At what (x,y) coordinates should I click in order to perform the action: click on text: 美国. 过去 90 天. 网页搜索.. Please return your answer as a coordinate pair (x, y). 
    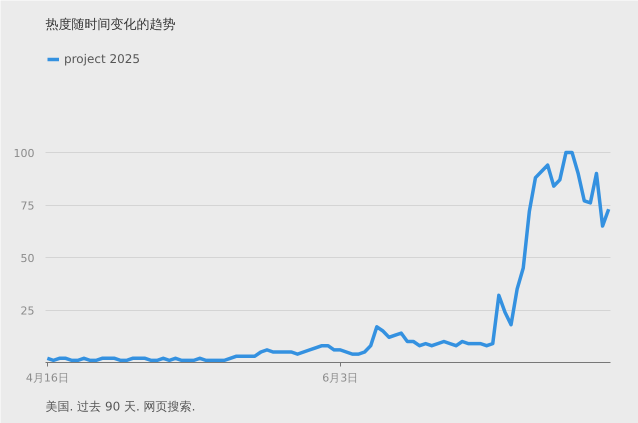
    Looking at the image, I should click on (121, 407).